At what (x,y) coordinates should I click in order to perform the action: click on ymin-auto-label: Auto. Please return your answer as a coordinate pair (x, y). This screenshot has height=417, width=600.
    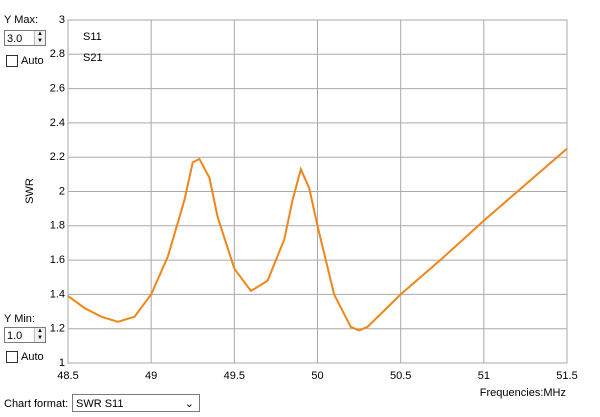
    Looking at the image, I should click on (32, 357).